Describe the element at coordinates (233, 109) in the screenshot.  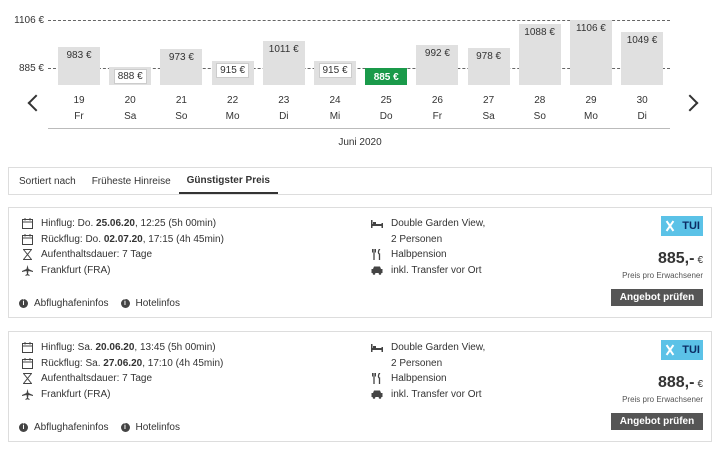
I see `date-tick: 22 Mo` at that location.